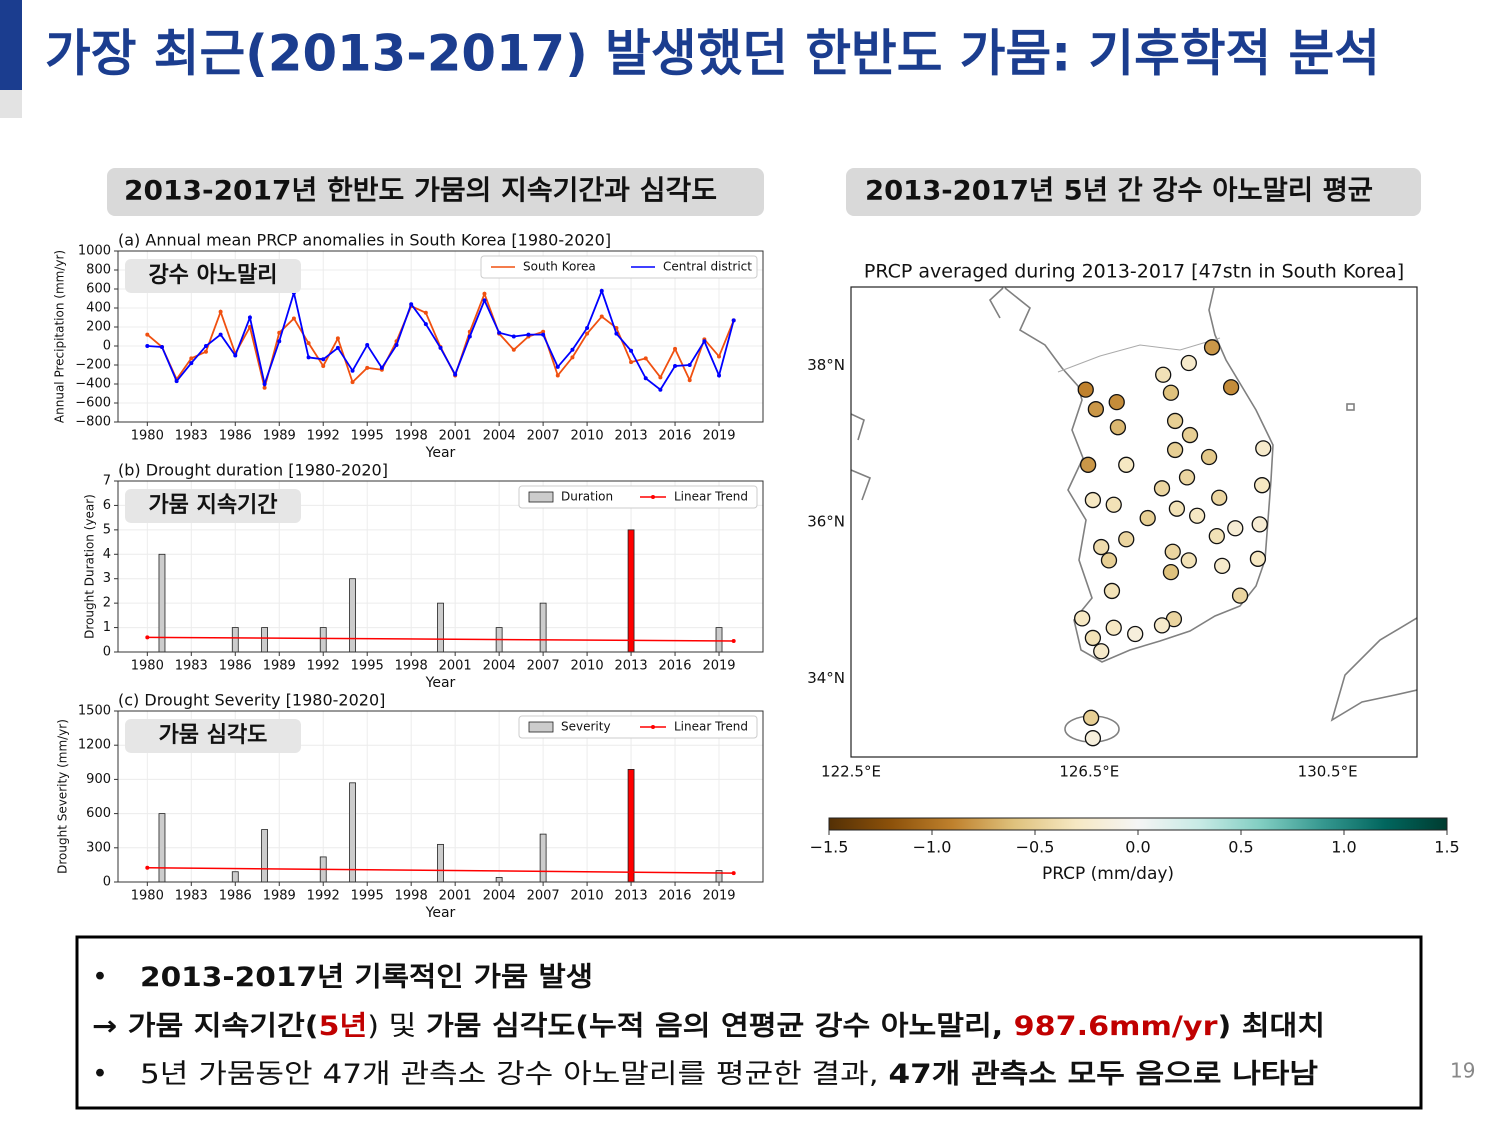 Image resolution: width=1500 pixels, height=1125 pixels. What do you see at coordinates (93, 365) in the screenshot?
I see `y-tick-label: −200` at bounding box center [93, 365].